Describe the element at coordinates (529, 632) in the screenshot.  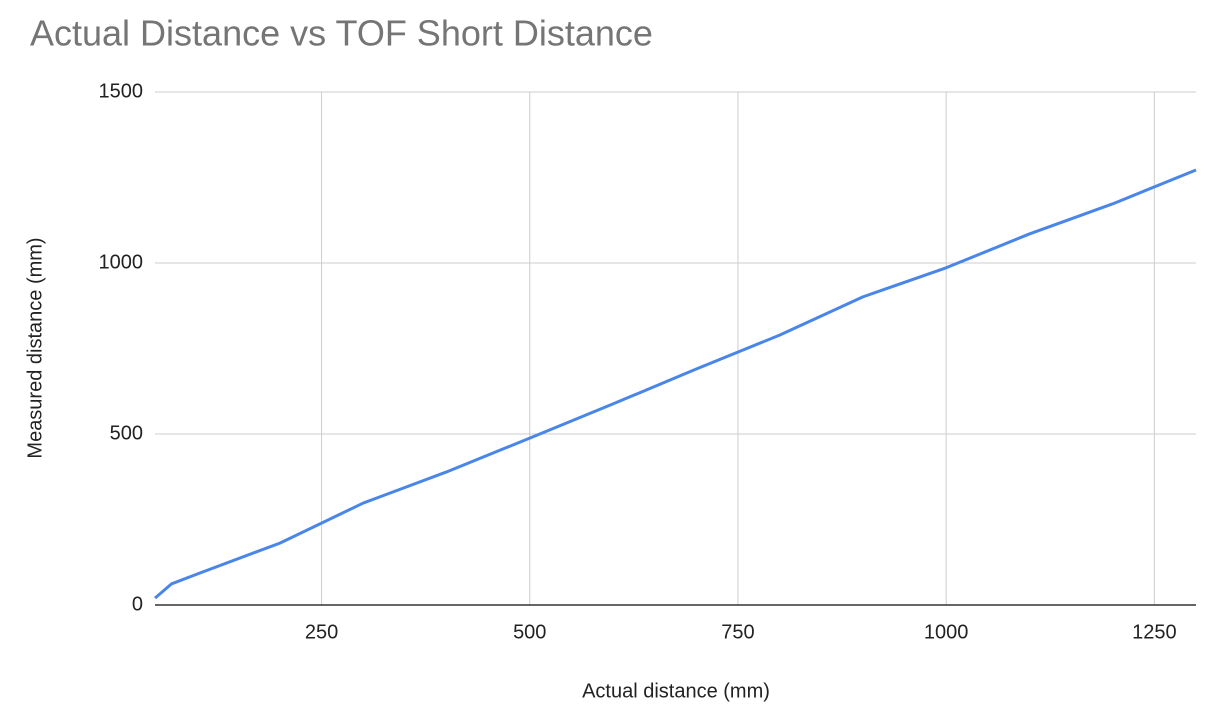
I see `x-tick-label: 500` at that location.